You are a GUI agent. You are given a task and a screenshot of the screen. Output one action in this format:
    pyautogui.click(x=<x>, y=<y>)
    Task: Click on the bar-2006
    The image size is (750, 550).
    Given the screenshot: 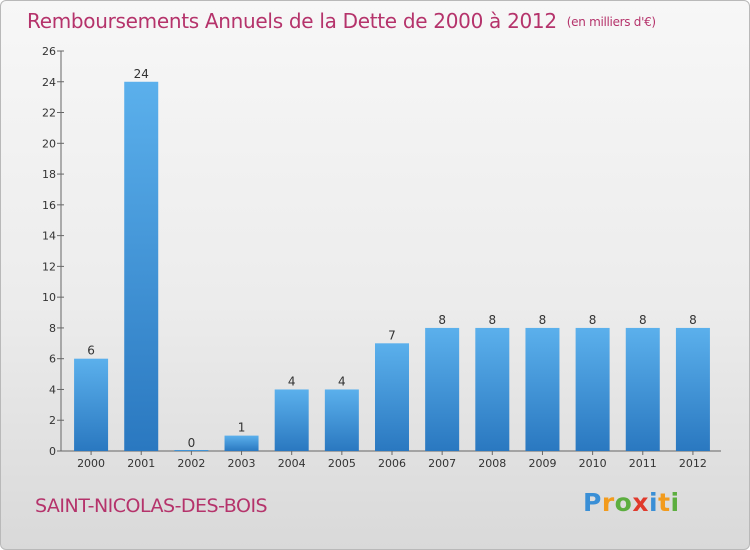 What is the action you would take?
    pyautogui.click(x=392, y=397)
    